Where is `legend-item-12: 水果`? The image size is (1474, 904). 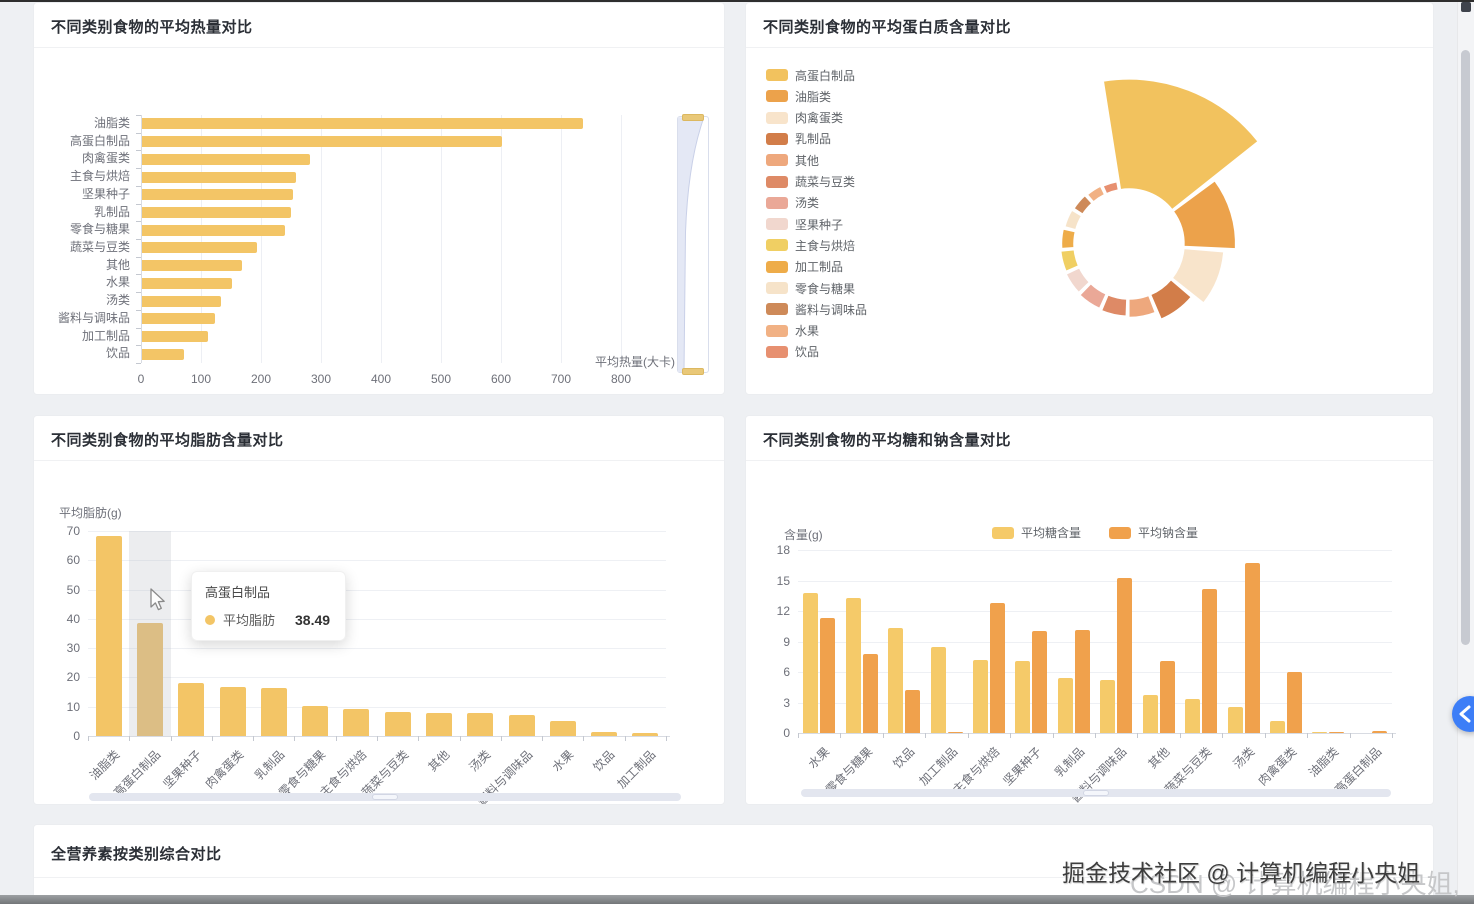
legend-item-12: 水果 is located at coordinates (792, 331).